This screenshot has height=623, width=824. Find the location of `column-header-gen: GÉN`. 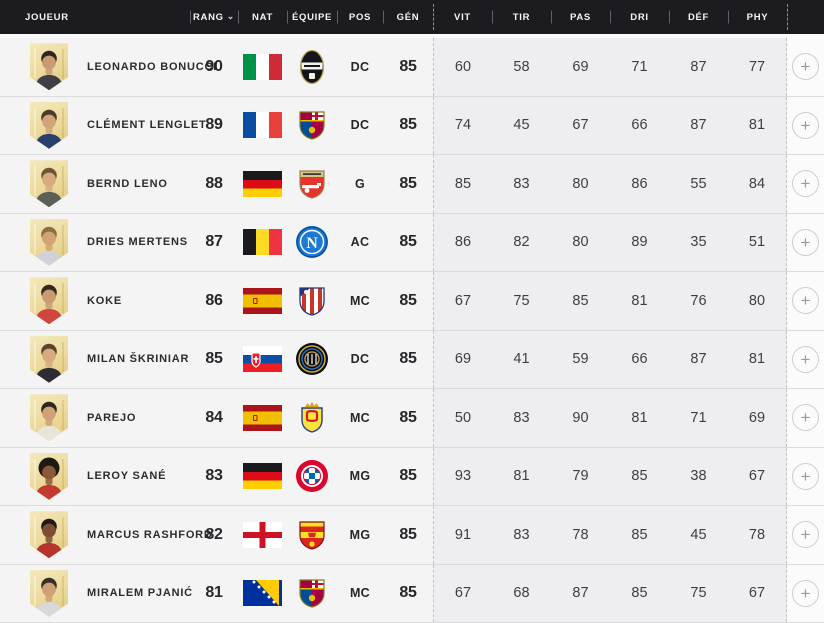

column-header-gen: GÉN is located at coordinates (408, 17).